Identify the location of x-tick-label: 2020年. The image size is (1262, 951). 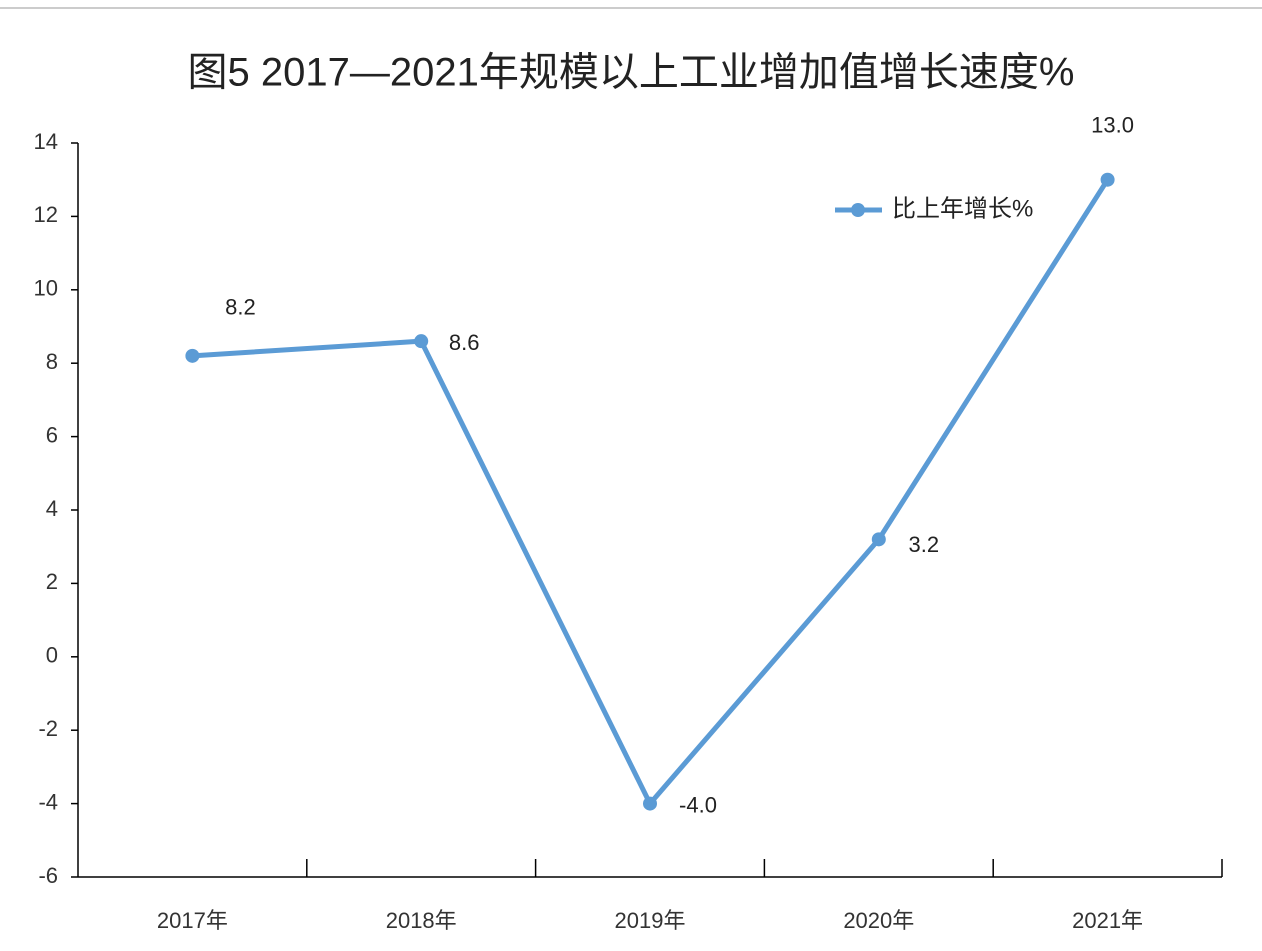
(878, 920).